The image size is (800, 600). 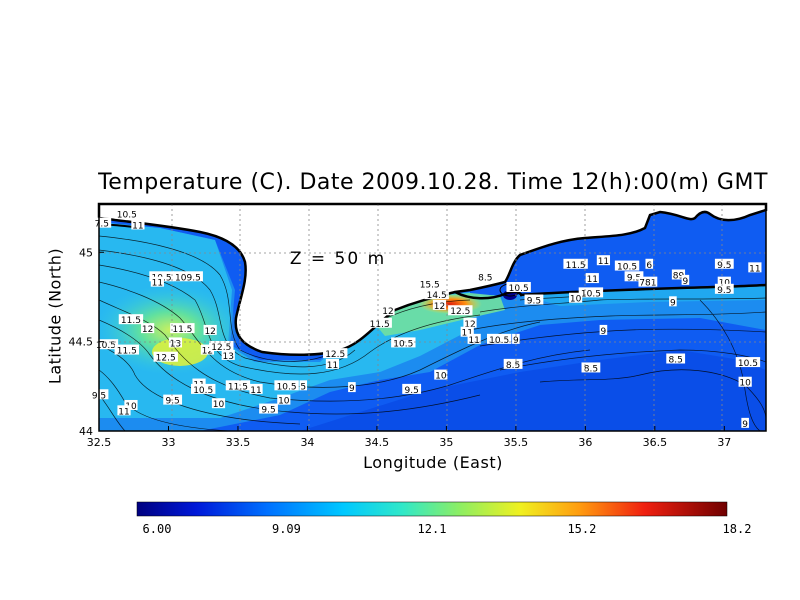 What do you see at coordinates (377, 442) in the screenshot?
I see `x-tick-label: 34.5` at bounding box center [377, 442].